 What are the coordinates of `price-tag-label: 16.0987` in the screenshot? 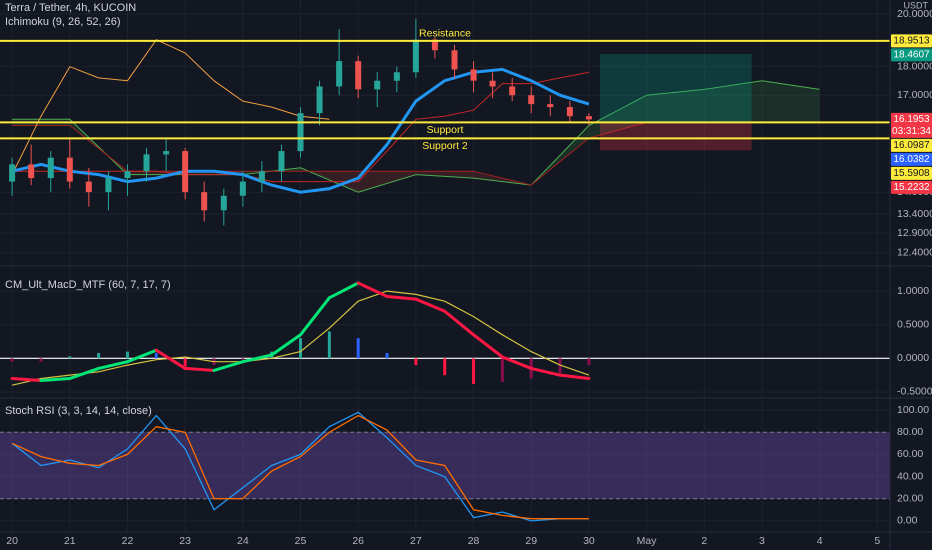 It's located at (911, 145).